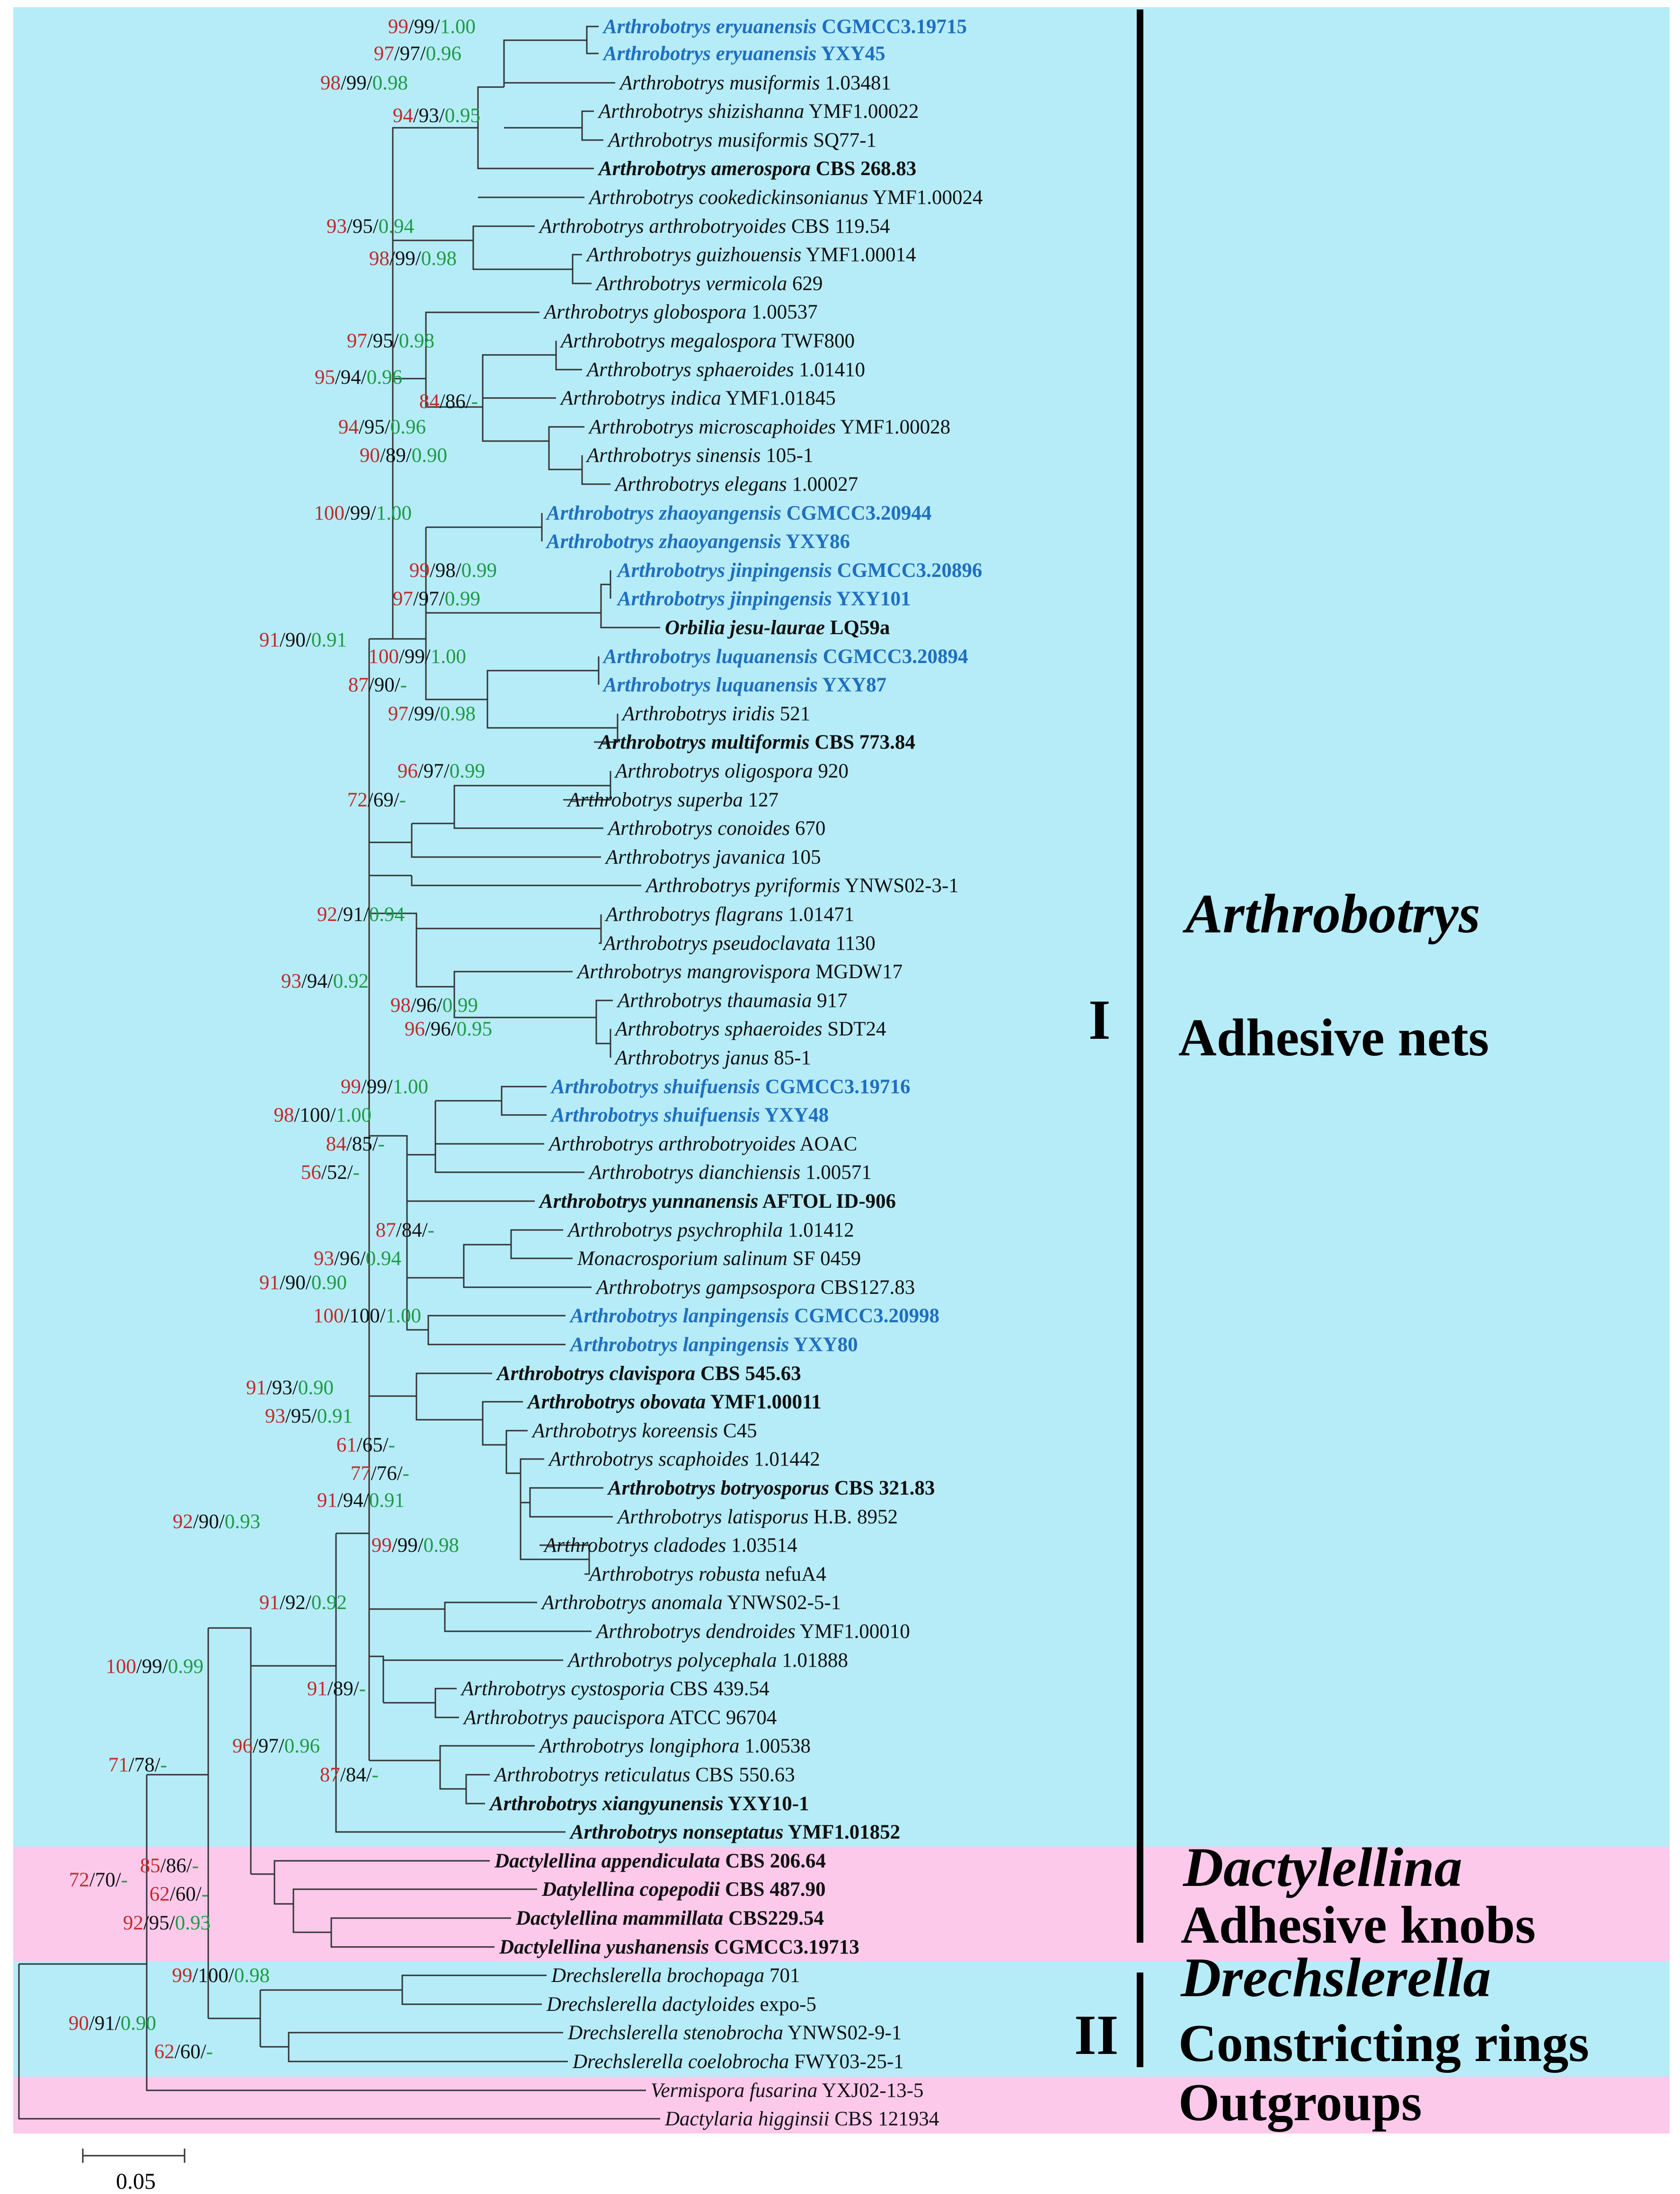 Image resolution: width=1680 pixels, height=2194 pixels. What do you see at coordinates (853, 1631) in the screenshot?
I see `taxon-strain: YMF1.00010` at bounding box center [853, 1631].